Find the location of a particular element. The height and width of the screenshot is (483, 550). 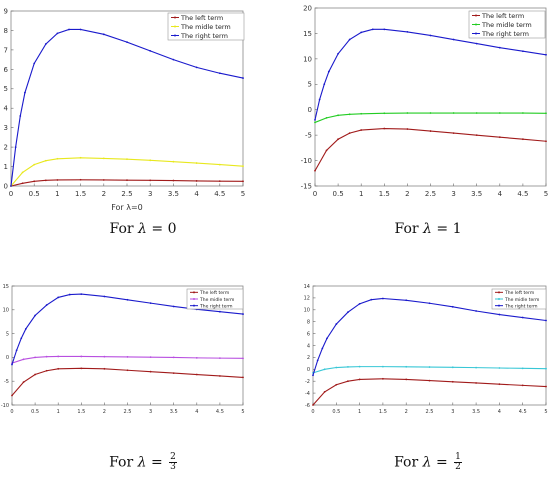

legend-box is located at coordinates (215, 299).